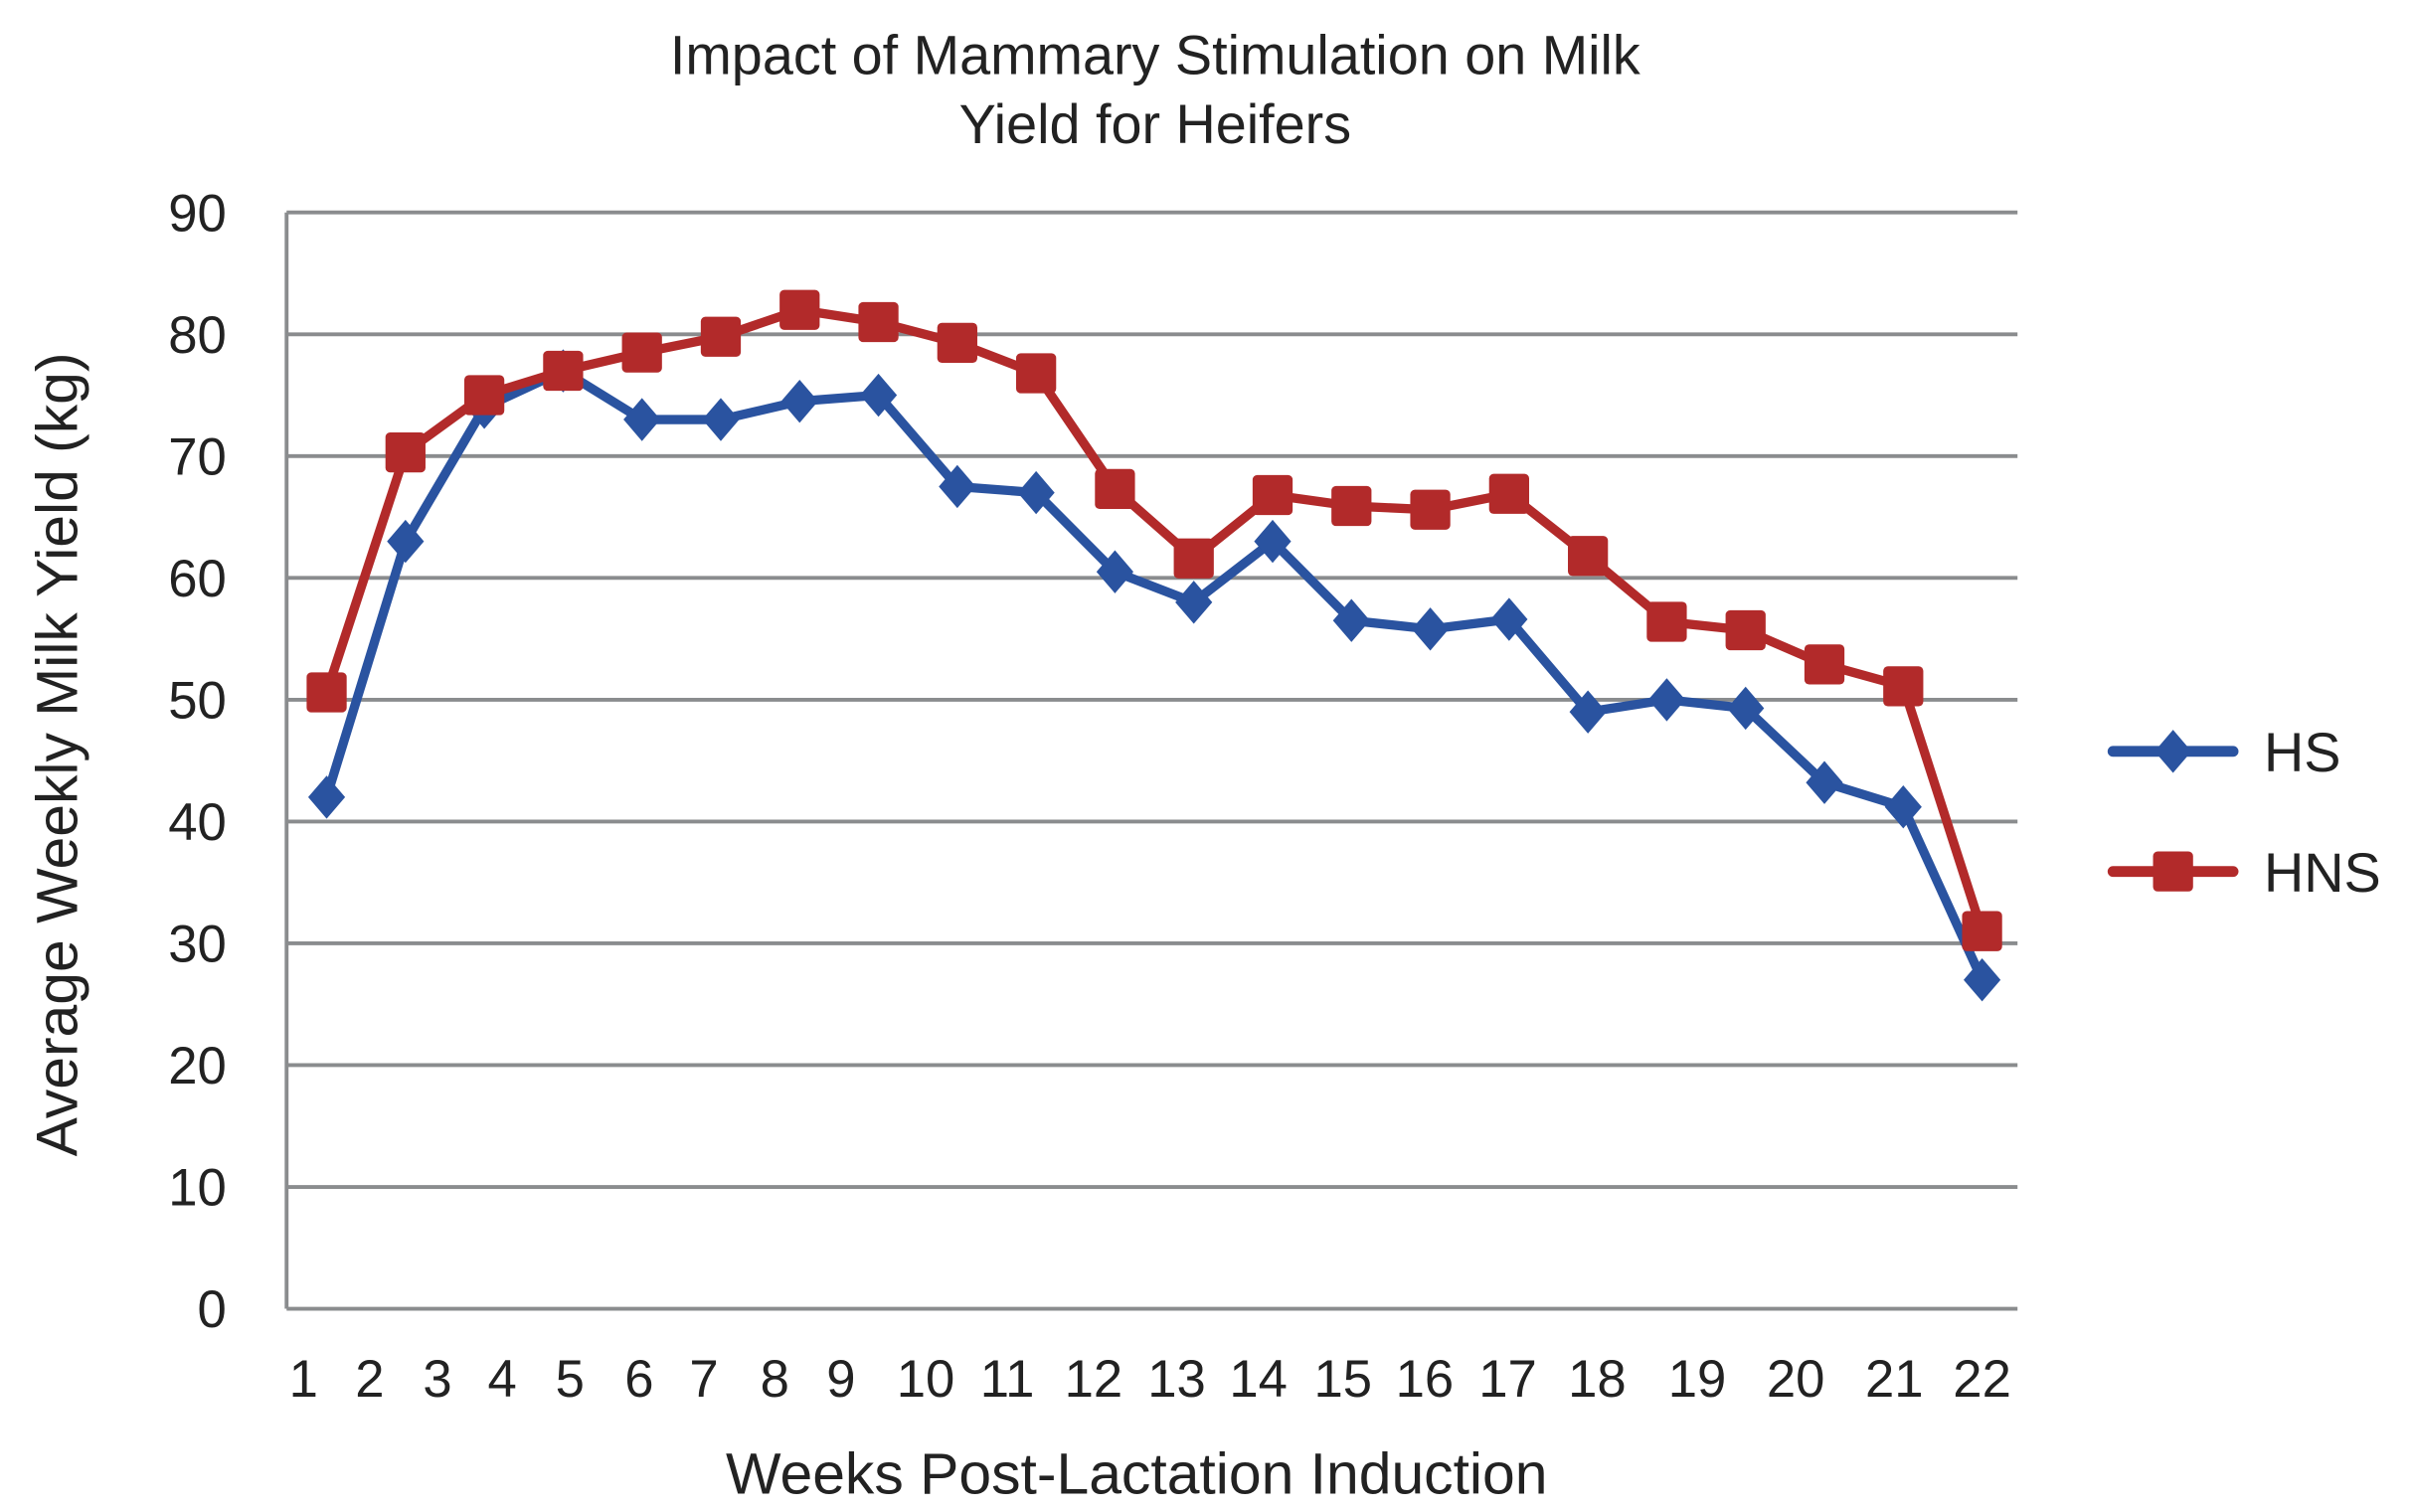 This screenshot has width=2415, height=1512. What do you see at coordinates (197, 213) in the screenshot?
I see `y-tick-label: 90` at bounding box center [197, 213].